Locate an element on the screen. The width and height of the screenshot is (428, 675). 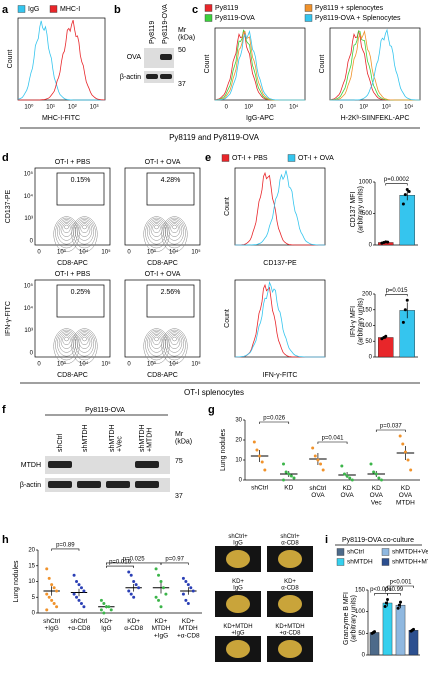
x-tick-label: KD OVA Vec is located at coordinates (377, 495).